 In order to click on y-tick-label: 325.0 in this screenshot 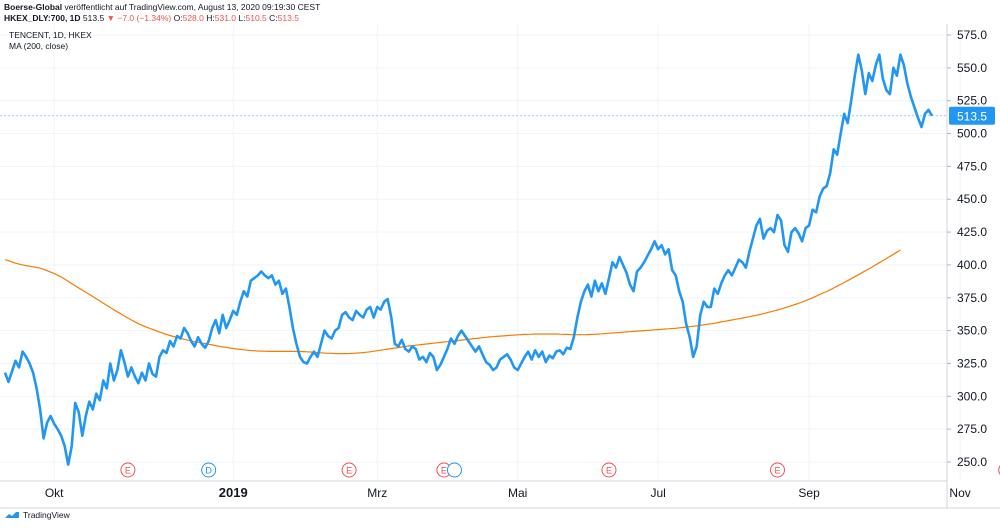, I will do `click(972, 363)`.